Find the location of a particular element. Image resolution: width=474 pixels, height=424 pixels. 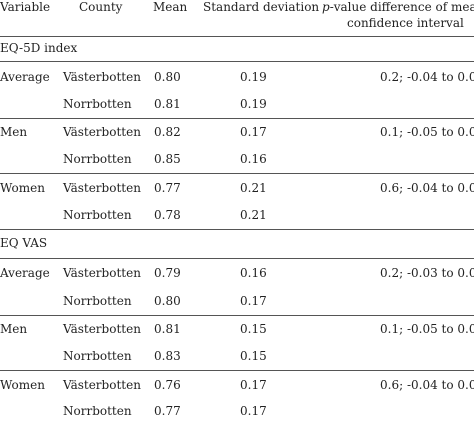

header-pvalue-rest: -value difference of means; is located at coordinates (401, 7).